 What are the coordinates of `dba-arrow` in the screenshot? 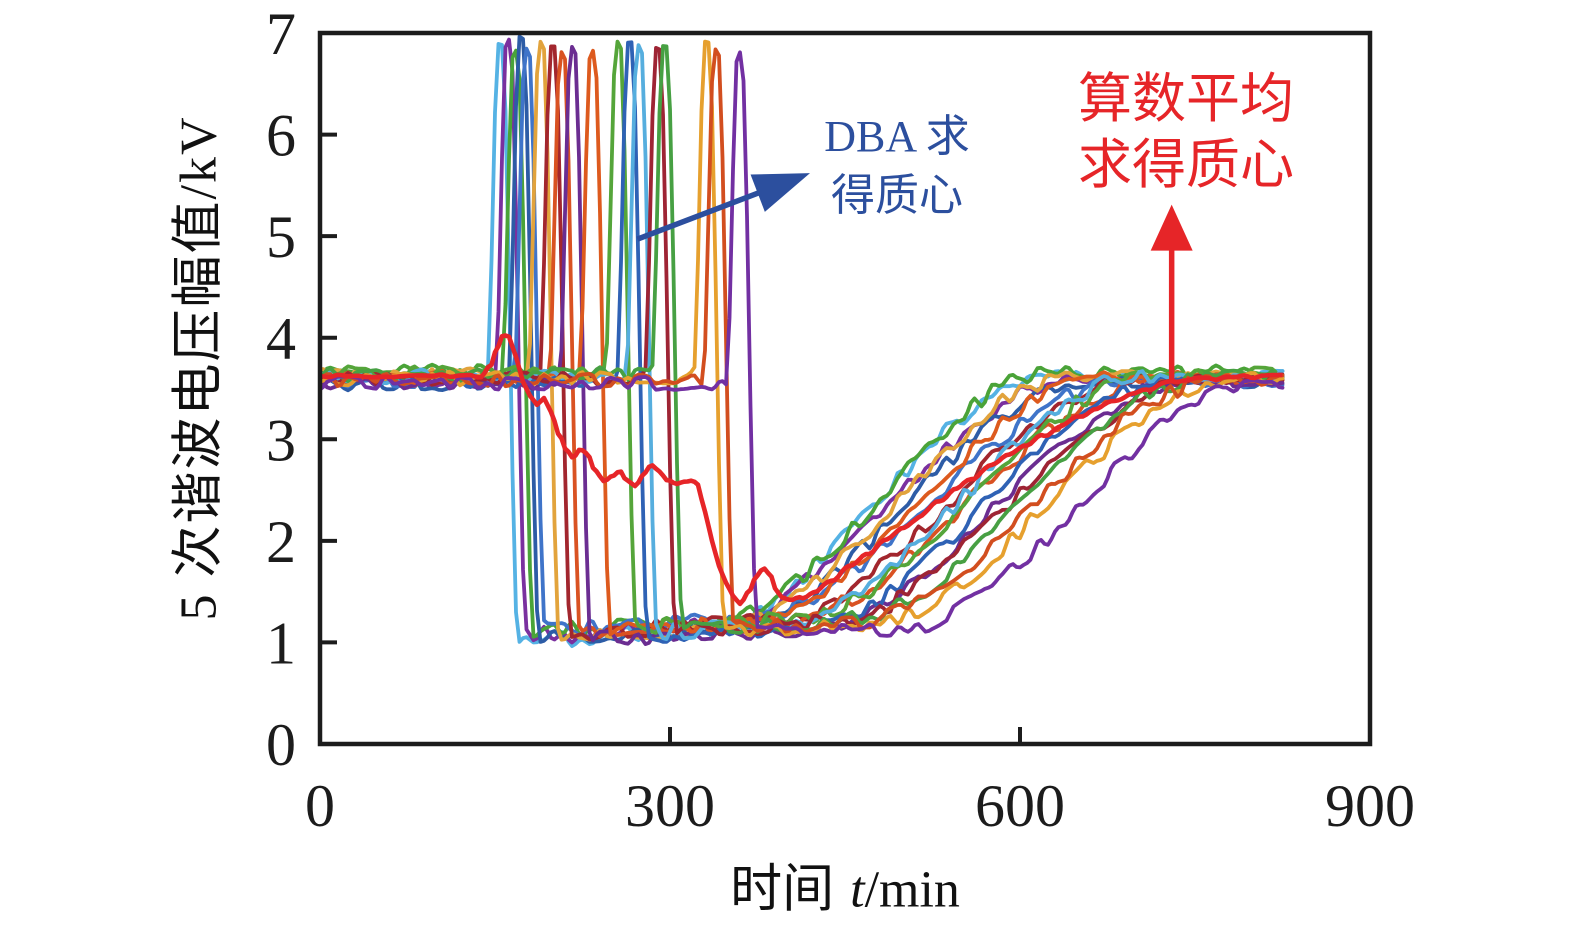 It's located at (723, 207).